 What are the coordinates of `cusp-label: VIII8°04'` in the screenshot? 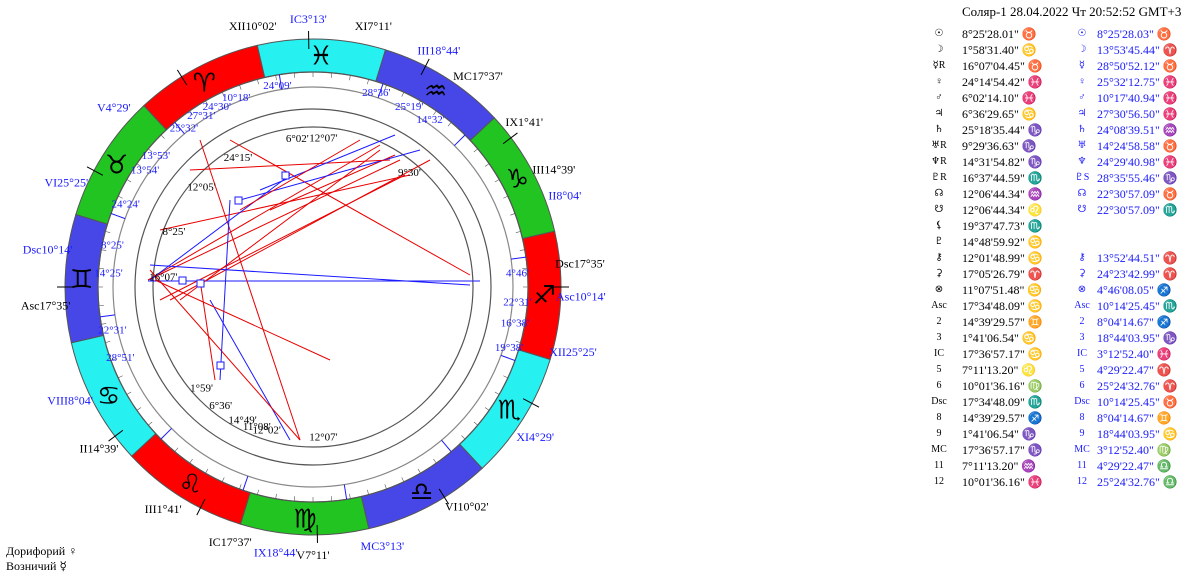 It's located at (70, 400).